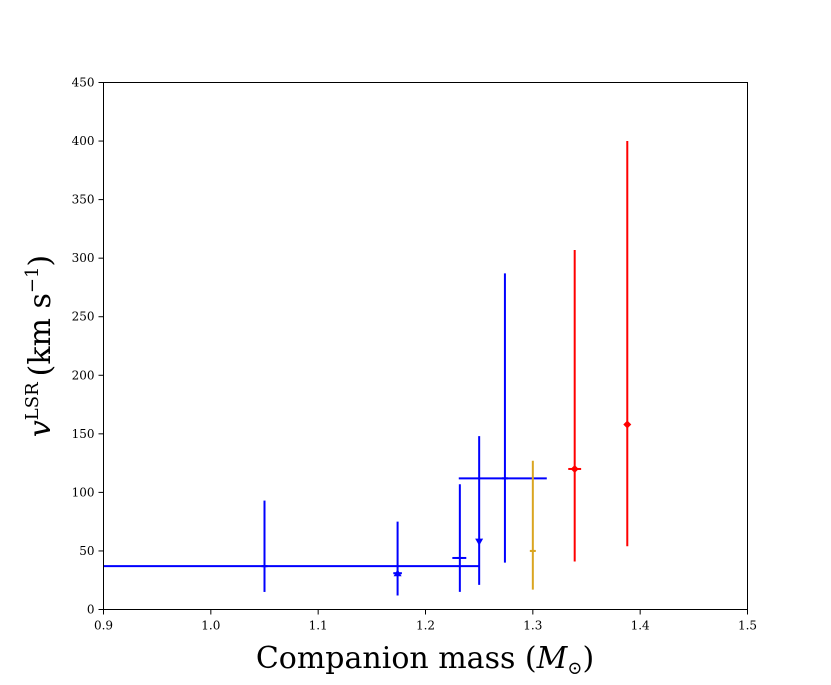 The image size is (831, 685). What do you see at coordinates (210, 626) in the screenshot?
I see `x-tick-label: 1.0` at bounding box center [210, 626].